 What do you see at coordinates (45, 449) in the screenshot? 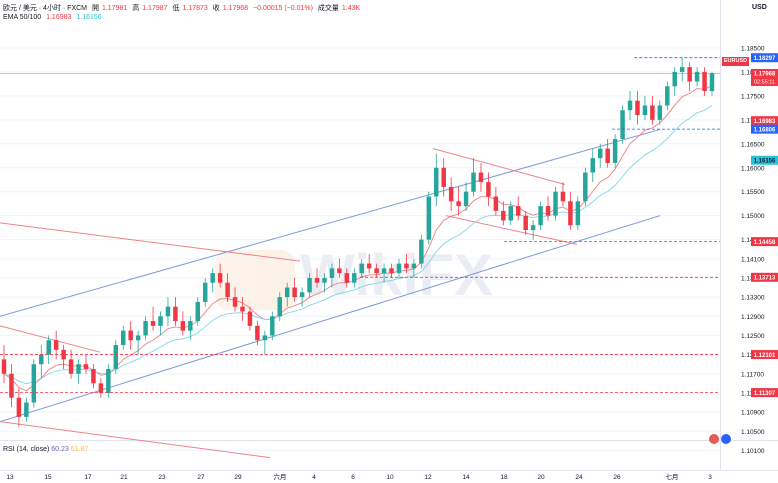
I see `rsi-legend: RSI (14, close) 60.23 61.87` at bounding box center [45, 449].